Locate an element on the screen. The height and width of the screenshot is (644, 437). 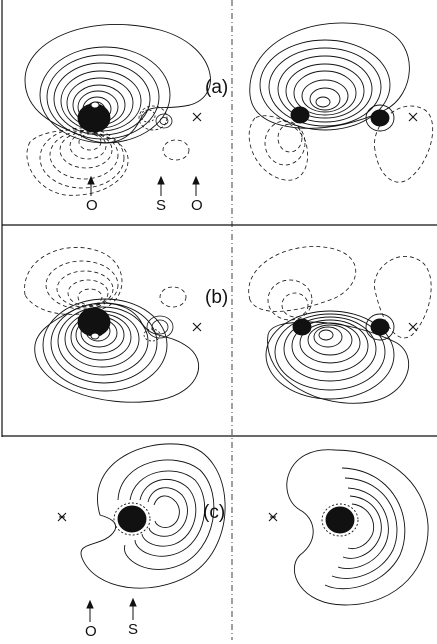
panel-a-right-positive-lobe is located at coordinates (330, 76).